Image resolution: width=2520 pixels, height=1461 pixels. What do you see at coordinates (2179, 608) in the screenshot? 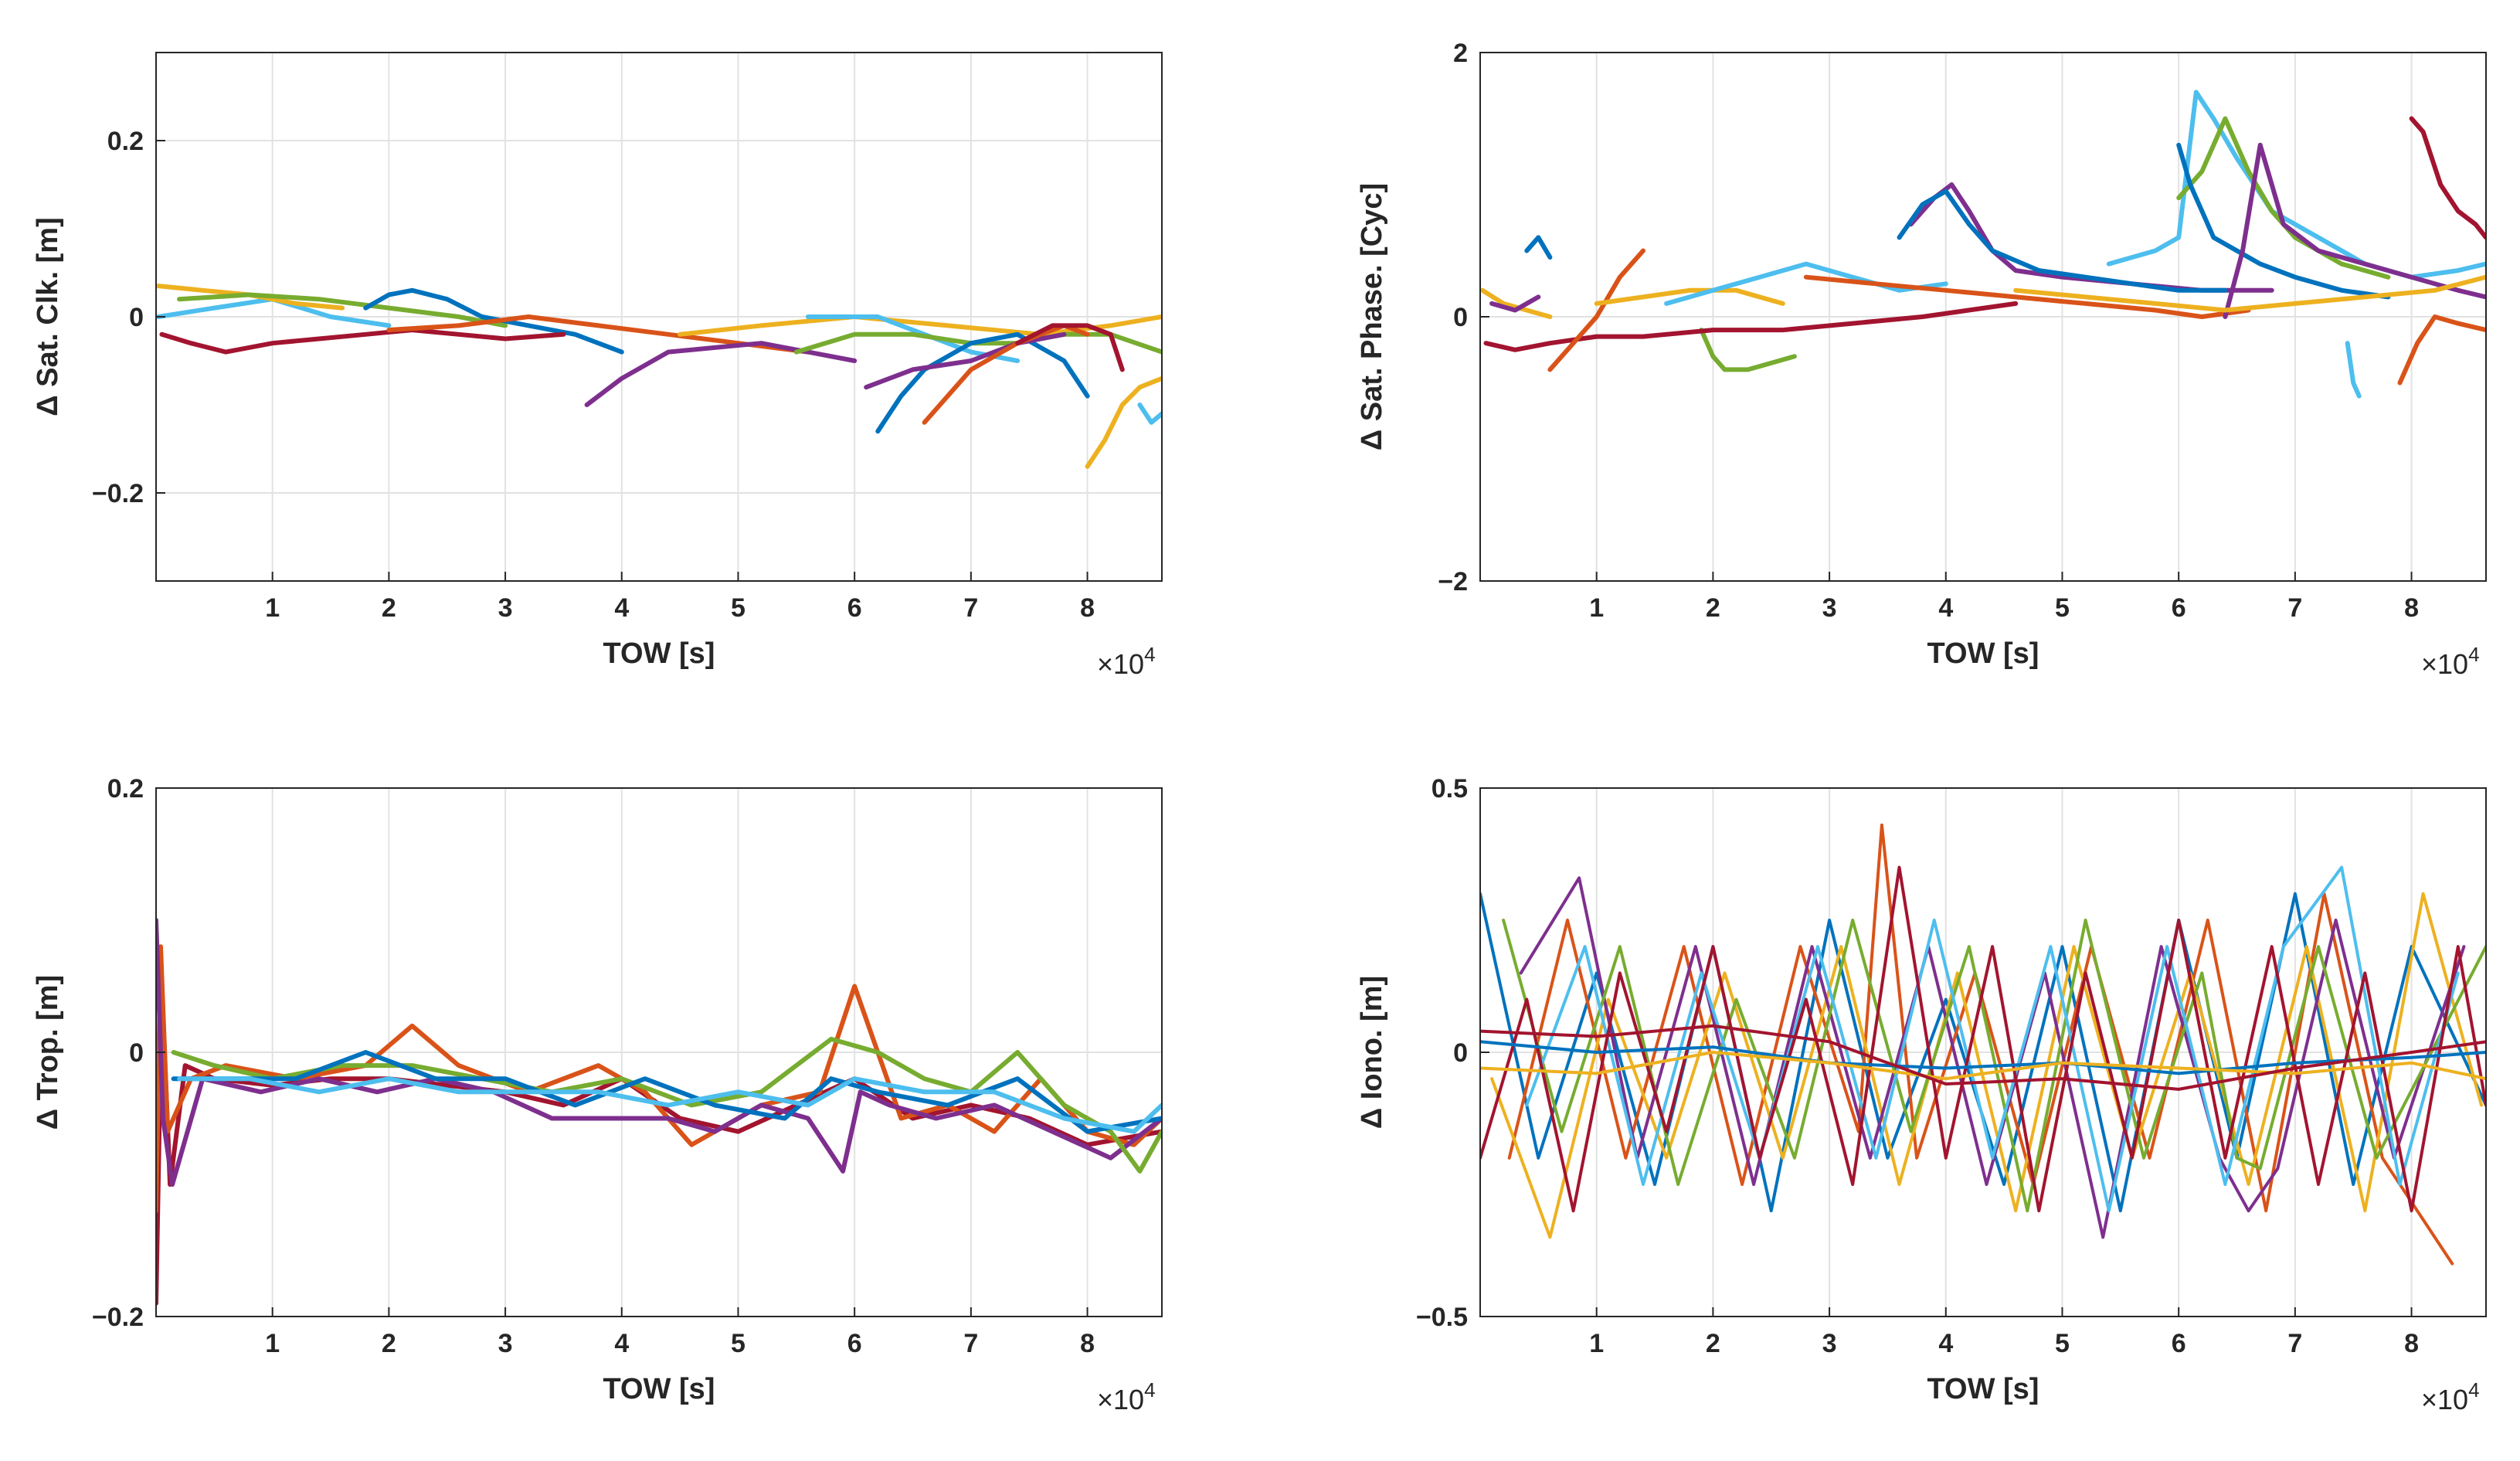
I see `sat-phase-x-tick-label-5: 6` at bounding box center [2179, 608].